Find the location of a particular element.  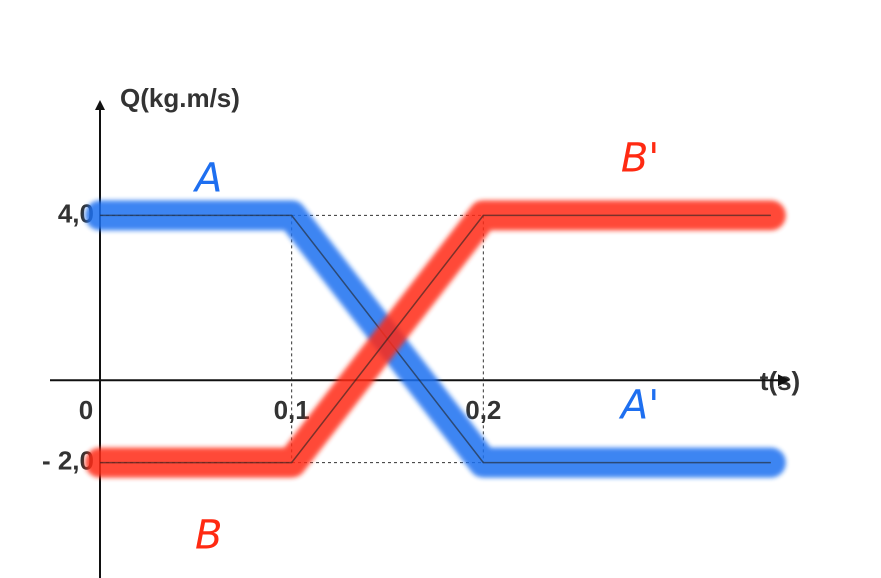

series-end-label: B' is located at coordinates (640, 158).